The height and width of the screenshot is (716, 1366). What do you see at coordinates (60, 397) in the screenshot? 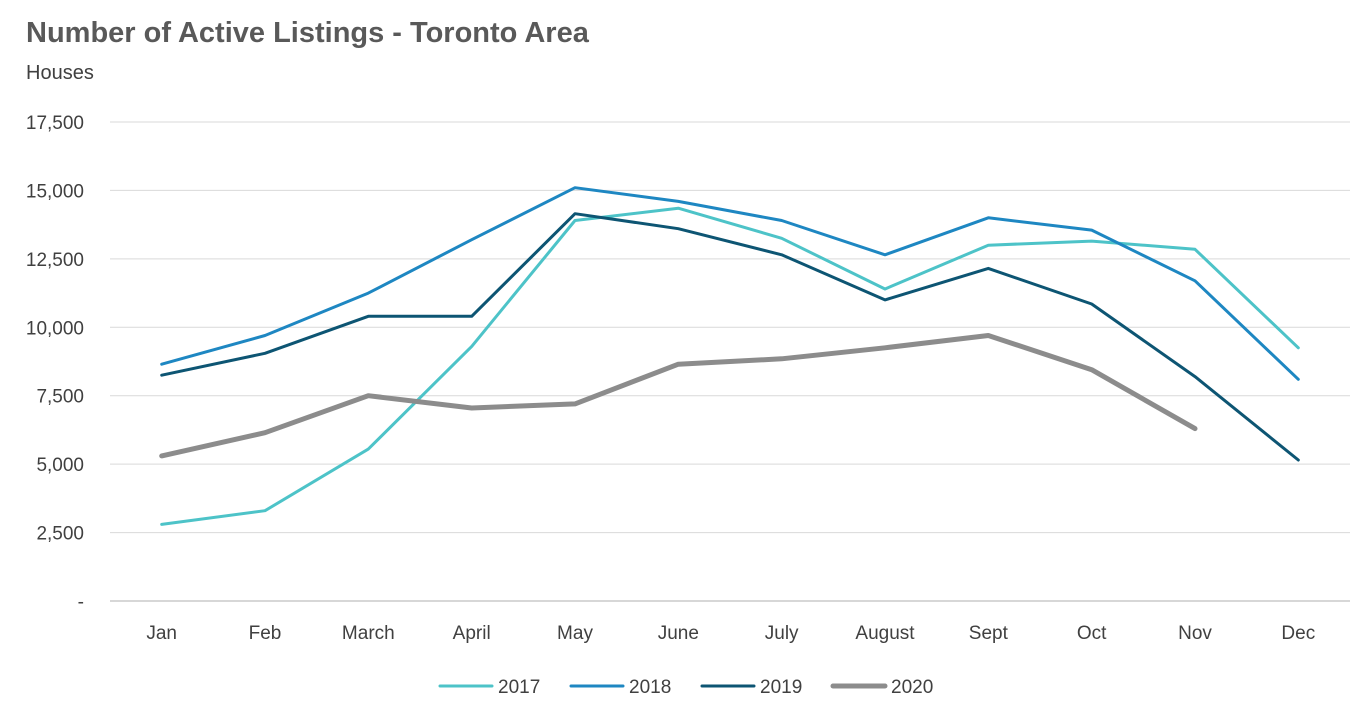
I see `y-tick-label: 7,500` at bounding box center [60, 397].